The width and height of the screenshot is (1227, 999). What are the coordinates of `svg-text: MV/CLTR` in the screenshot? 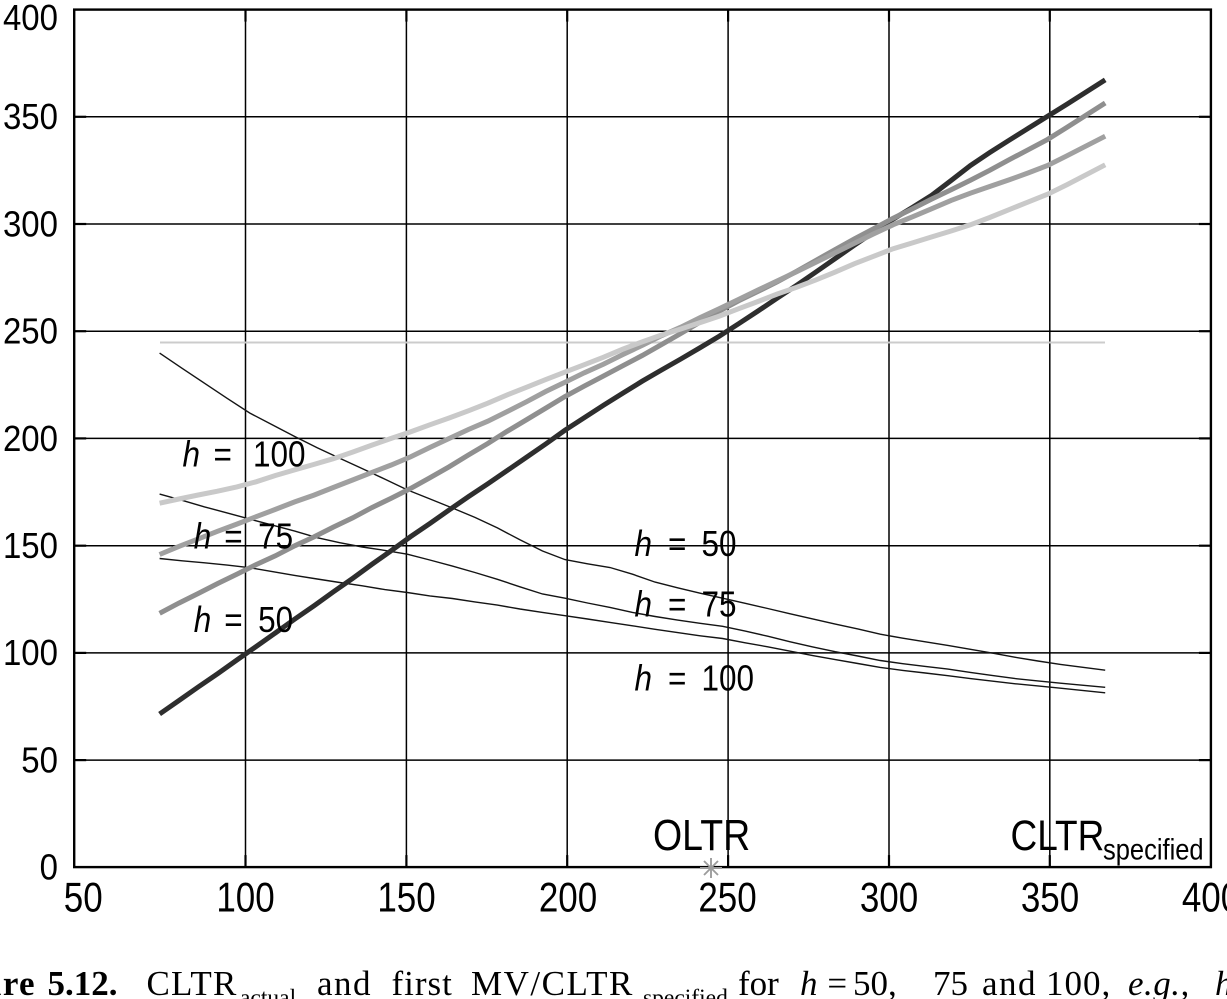 It's located at (552, 981).